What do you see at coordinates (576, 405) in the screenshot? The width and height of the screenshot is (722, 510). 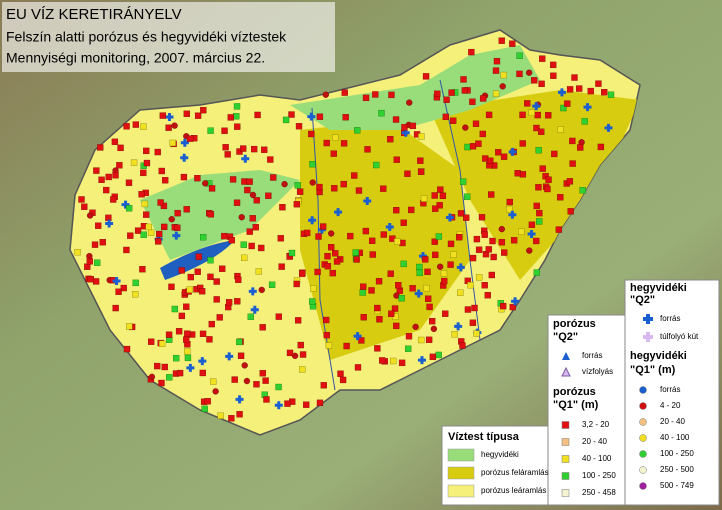 I see `legend-heading: "Q1" (m)` at bounding box center [576, 405].